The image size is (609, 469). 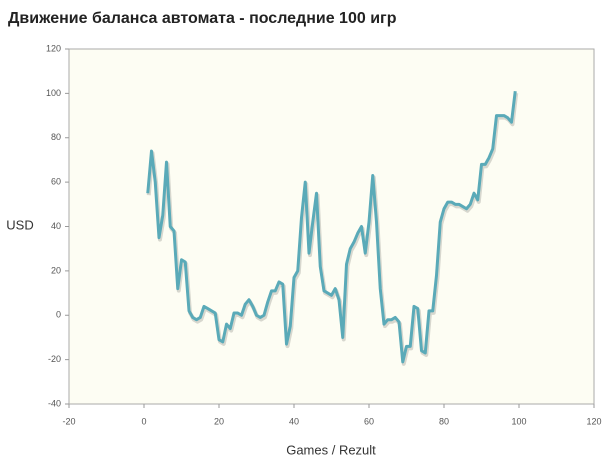 I want to click on x-axis-label: Games / Rezult, so click(x=331, y=449).